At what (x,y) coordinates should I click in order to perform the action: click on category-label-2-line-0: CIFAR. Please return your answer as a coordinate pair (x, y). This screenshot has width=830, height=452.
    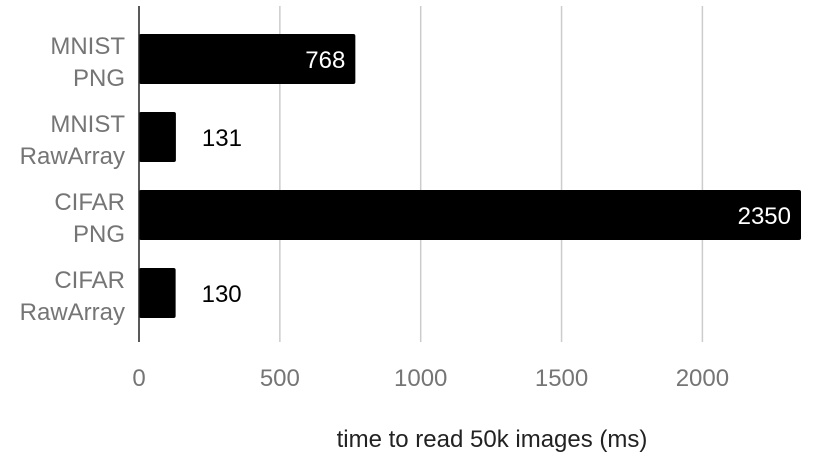
    Looking at the image, I should click on (89, 202).